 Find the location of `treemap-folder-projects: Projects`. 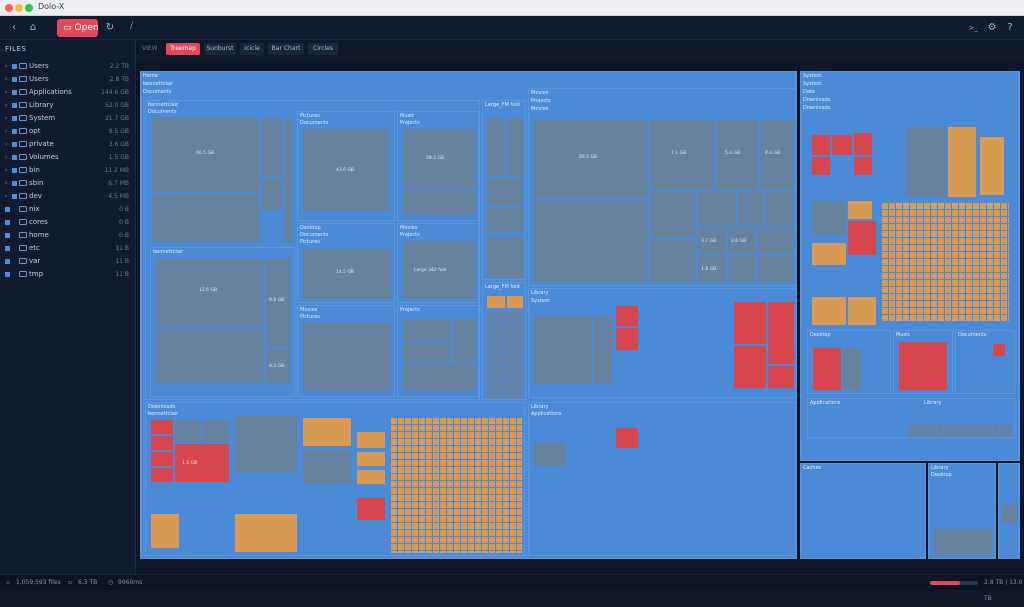

treemap-folder-projects: Projects is located at coordinates (438, 351).